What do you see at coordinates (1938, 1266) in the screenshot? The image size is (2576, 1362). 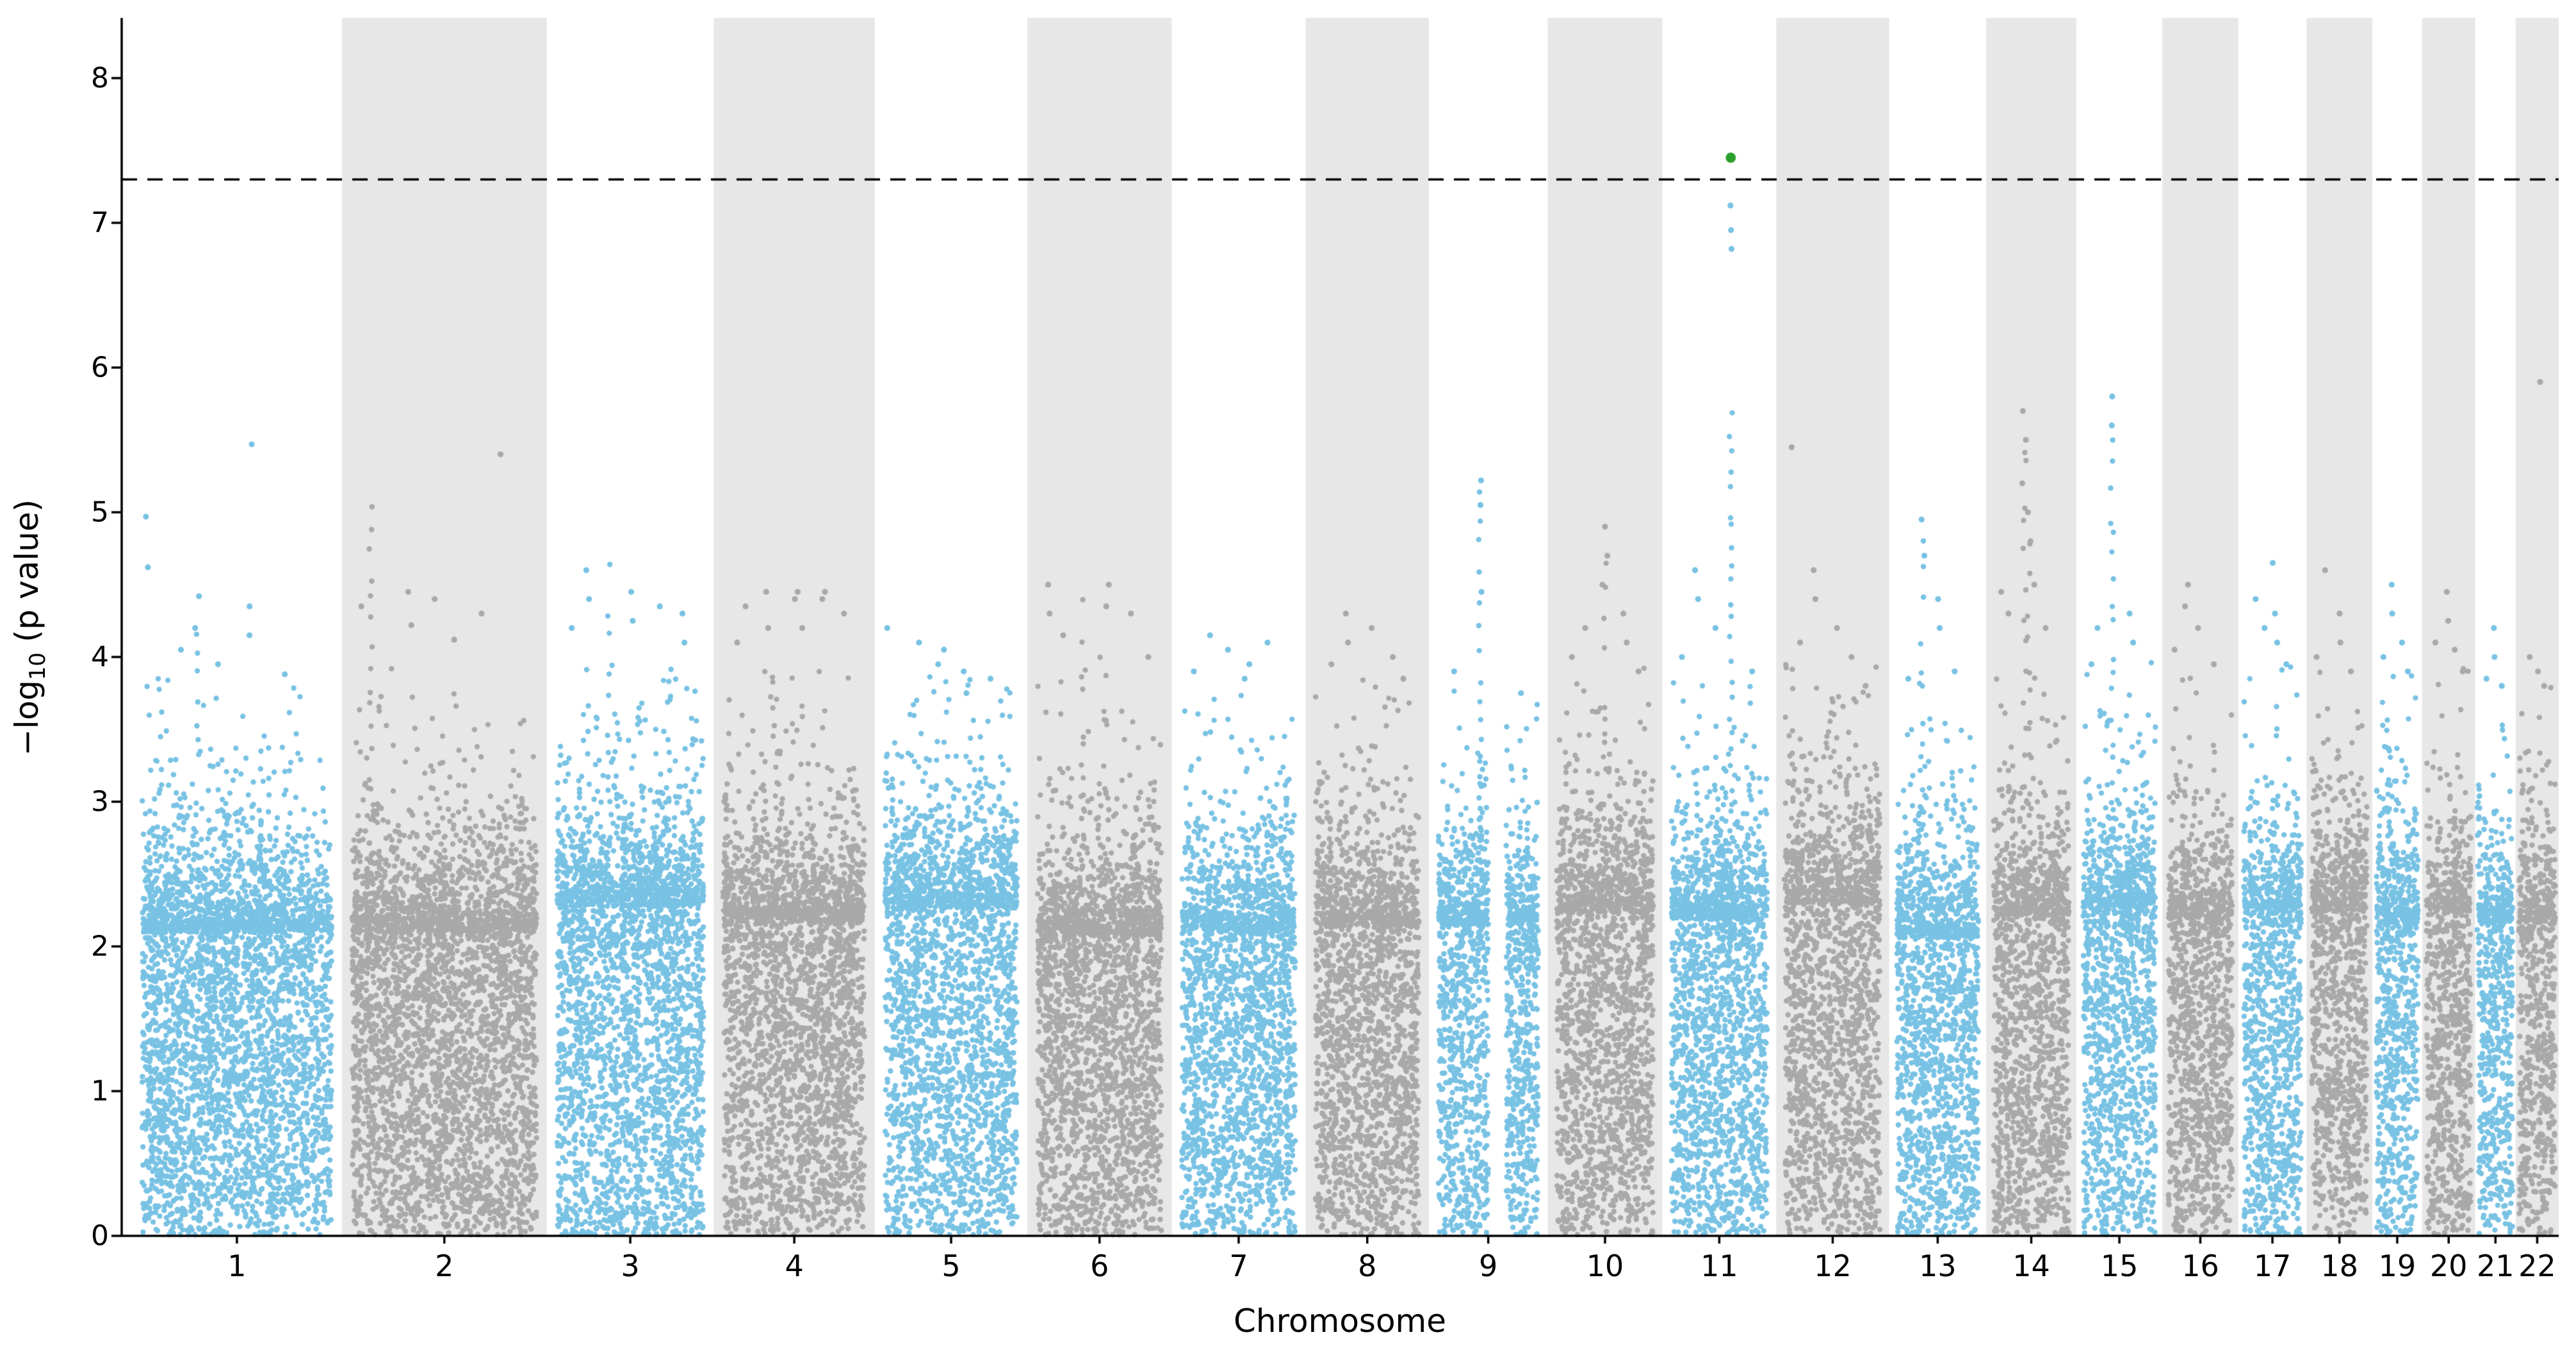 I see `x-tick-label-chromosome-13: 13` at bounding box center [1938, 1266].